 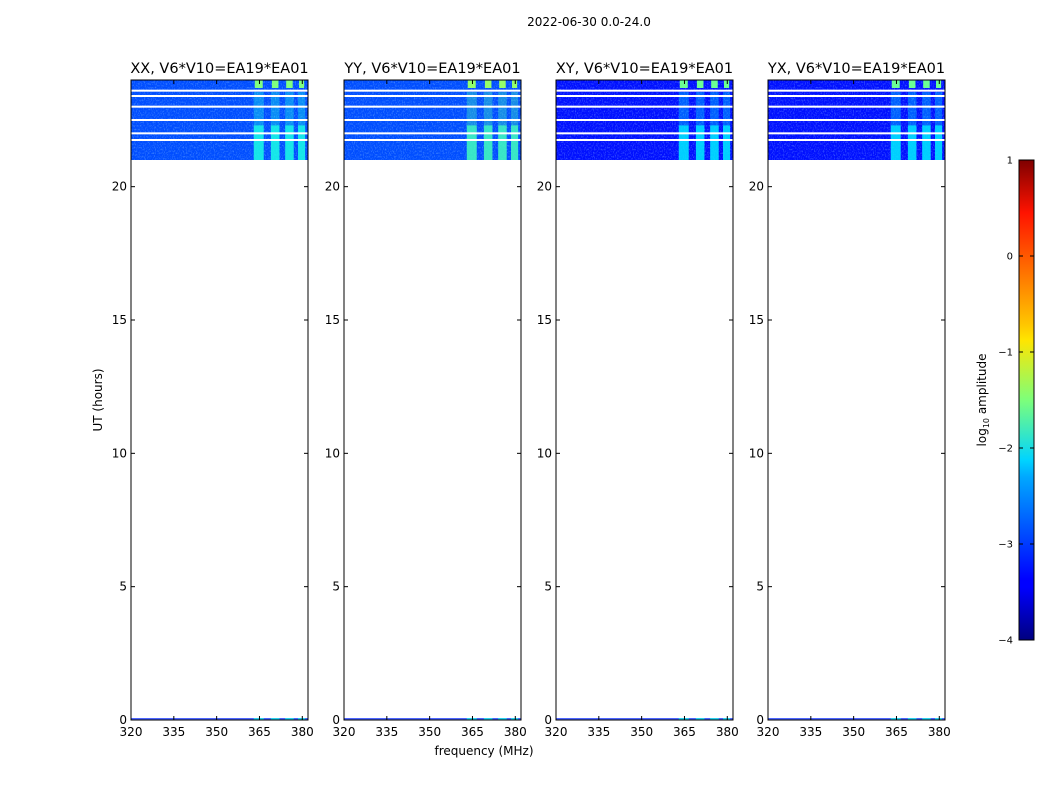 I want to click on colorbar-label-prefix: log, so click(x=982, y=437).